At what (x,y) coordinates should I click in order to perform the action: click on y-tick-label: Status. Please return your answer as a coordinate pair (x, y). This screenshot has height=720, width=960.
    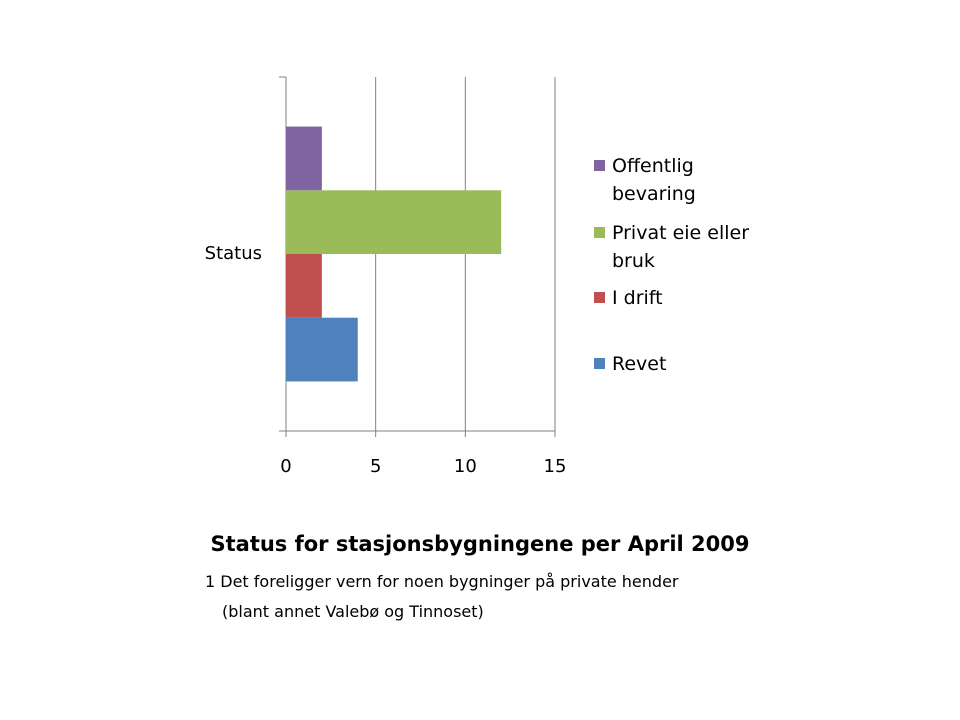
    Looking at the image, I should click on (233, 253).